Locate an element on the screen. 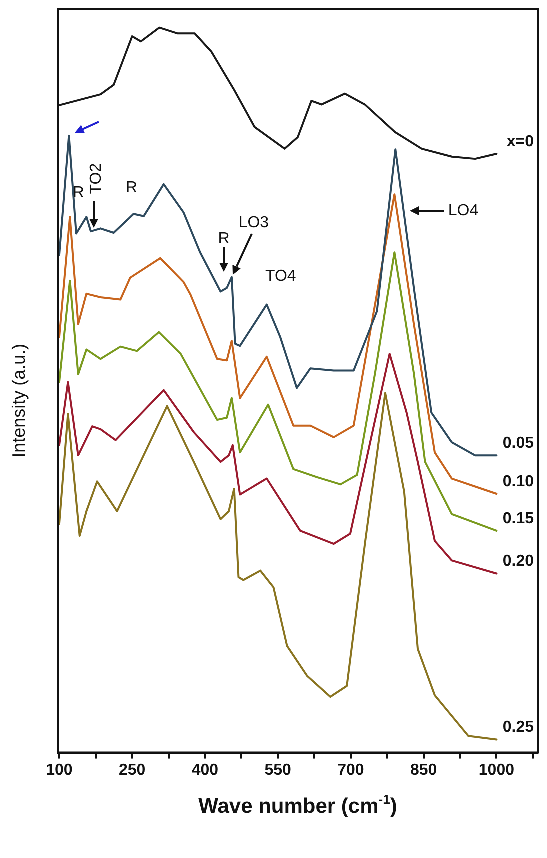  annotation: TO4 is located at coordinates (280, 277).